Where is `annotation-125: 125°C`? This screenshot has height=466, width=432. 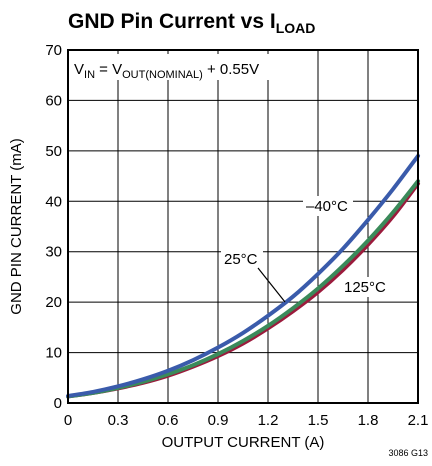 annotation-125: 125°C is located at coordinates (365, 287).